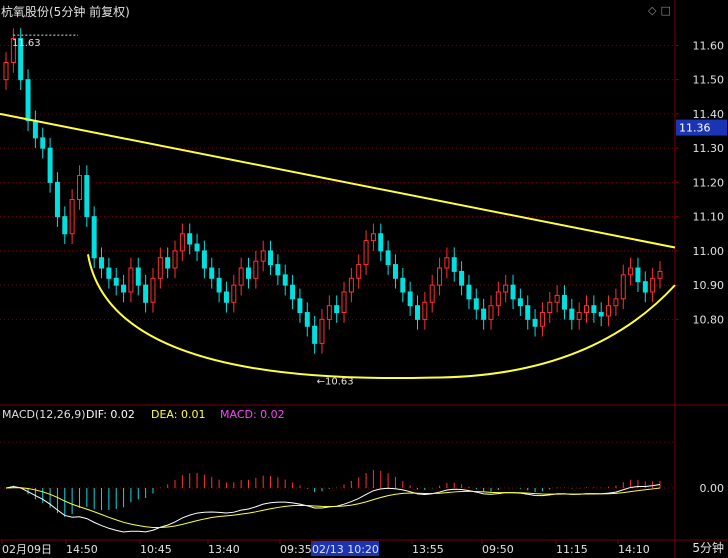 The image size is (728, 558). Describe the element at coordinates (709, 251) in the screenshot. I see `price-tick-label: 11.00` at that location.